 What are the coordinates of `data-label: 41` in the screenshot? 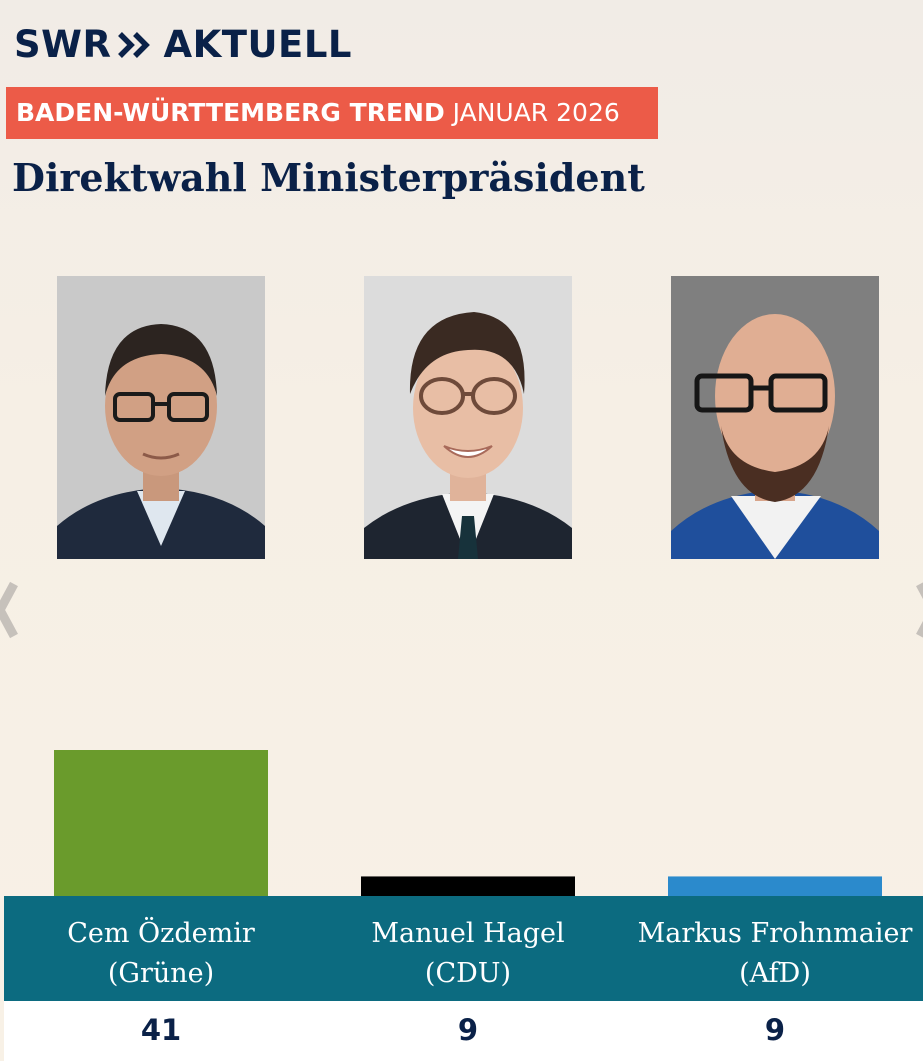 It's located at (161, 1030).